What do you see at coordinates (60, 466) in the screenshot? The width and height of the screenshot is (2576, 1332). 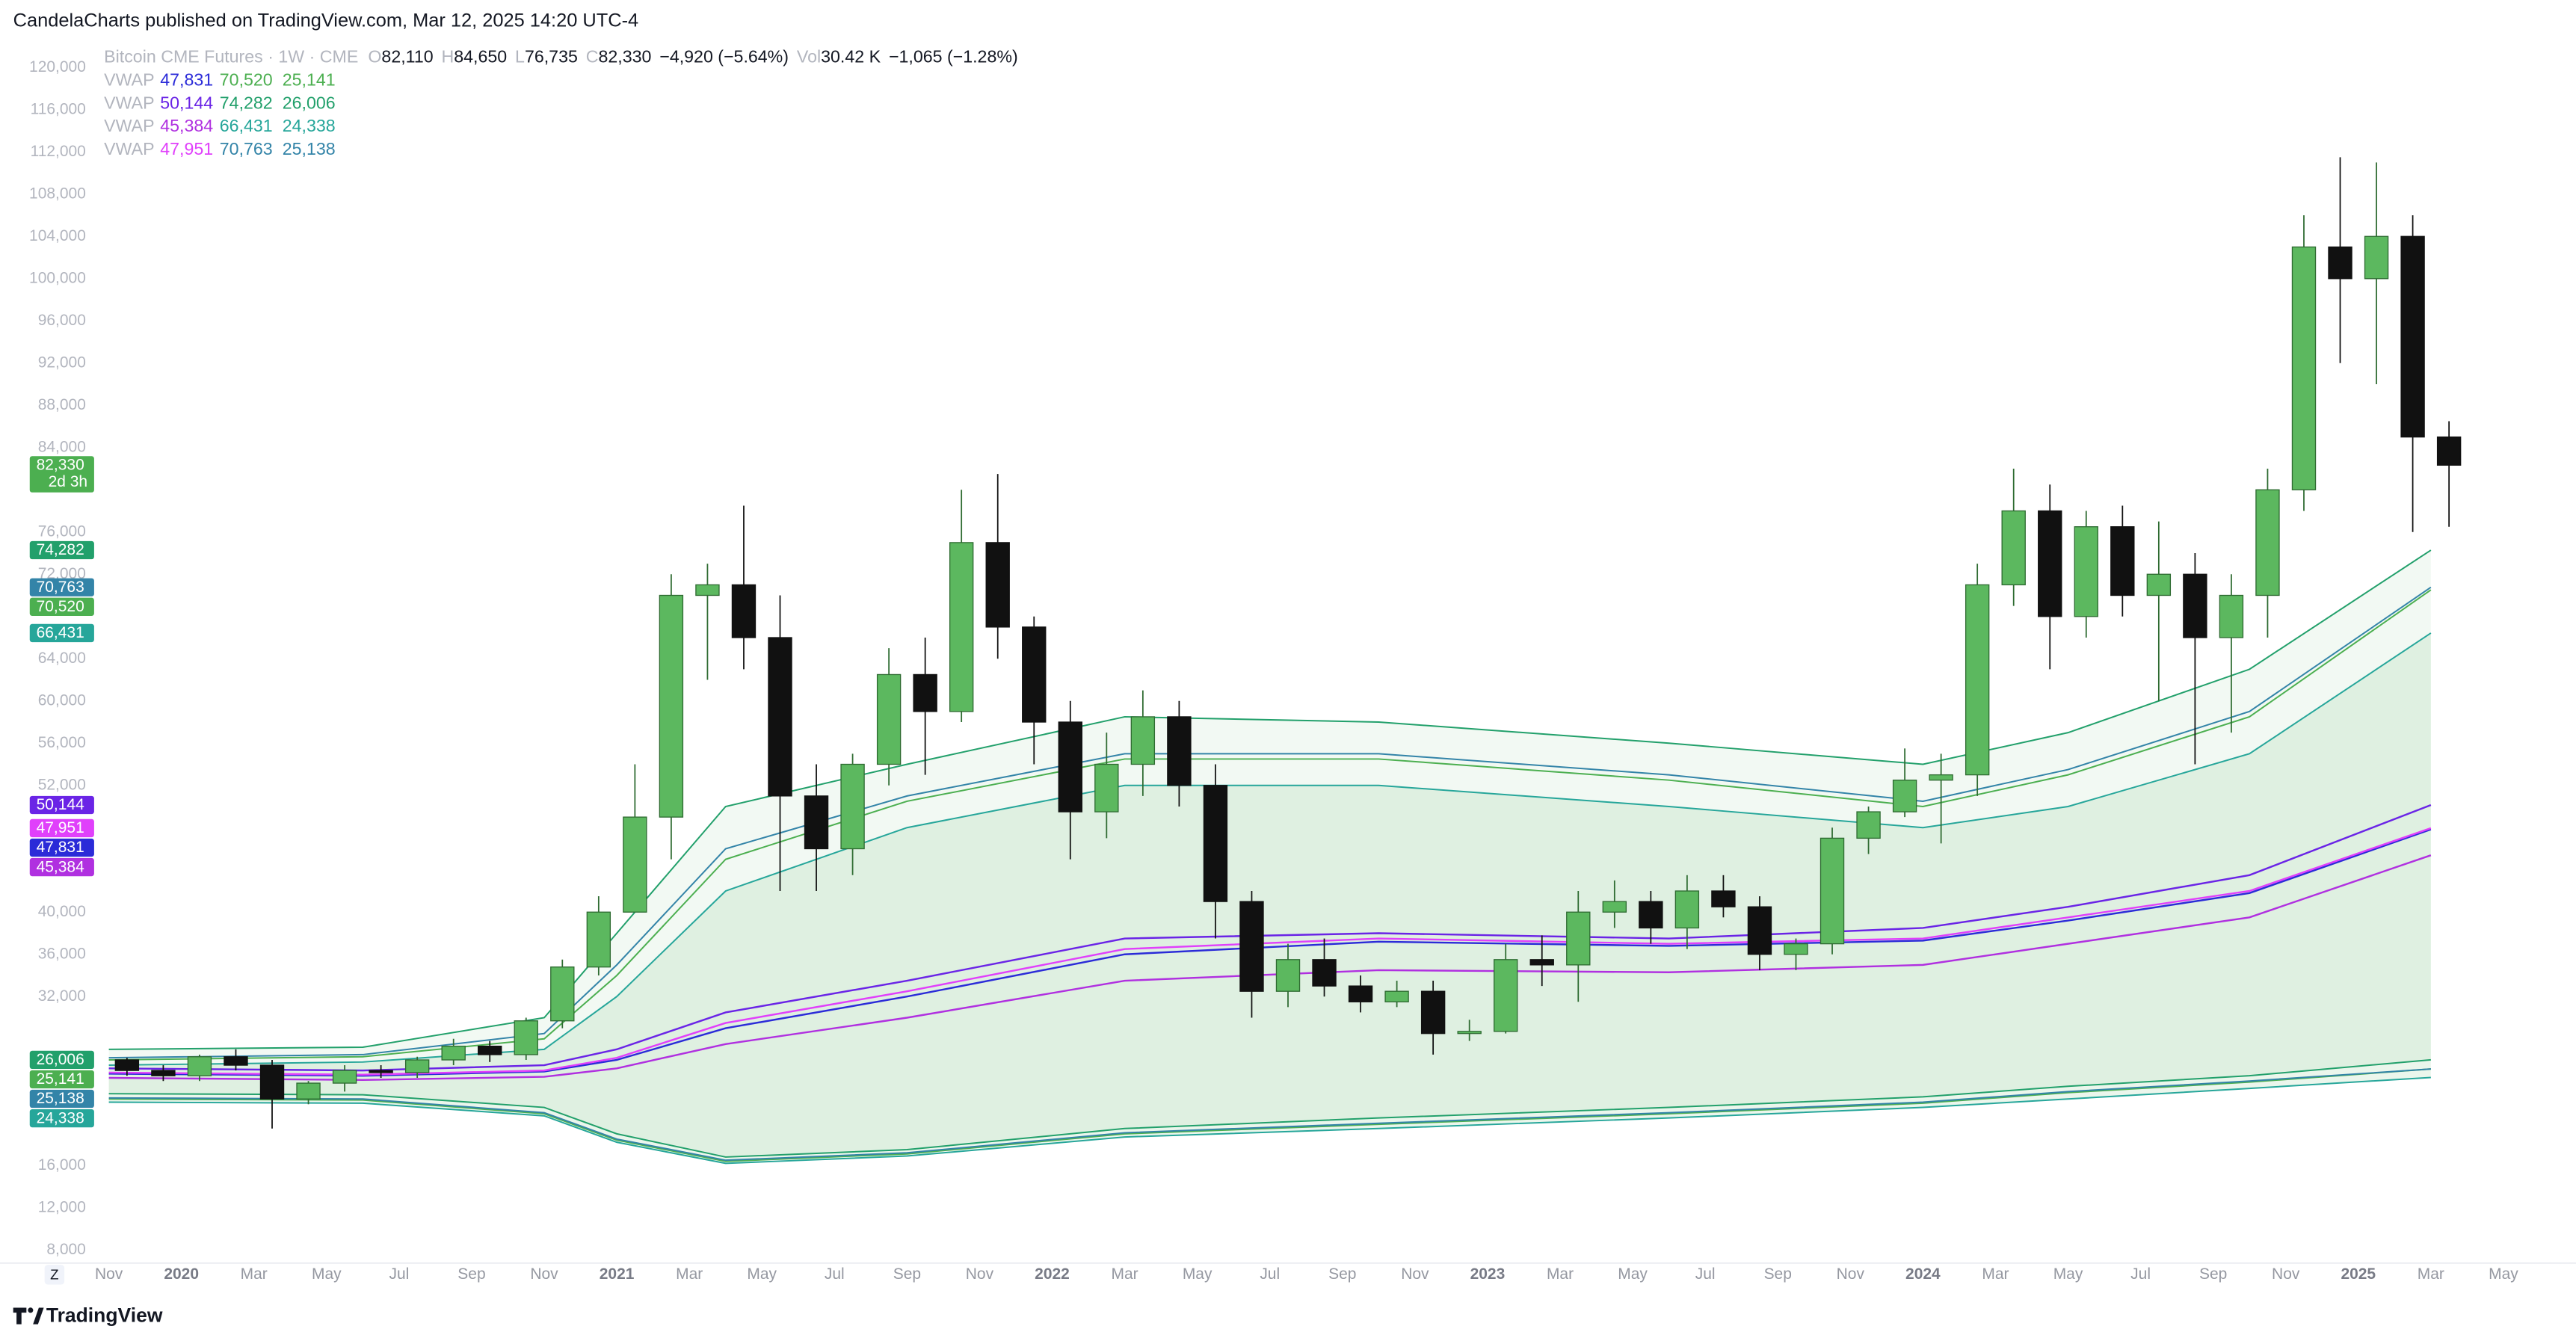 I see `price-tag-label: 82,330` at bounding box center [60, 466].